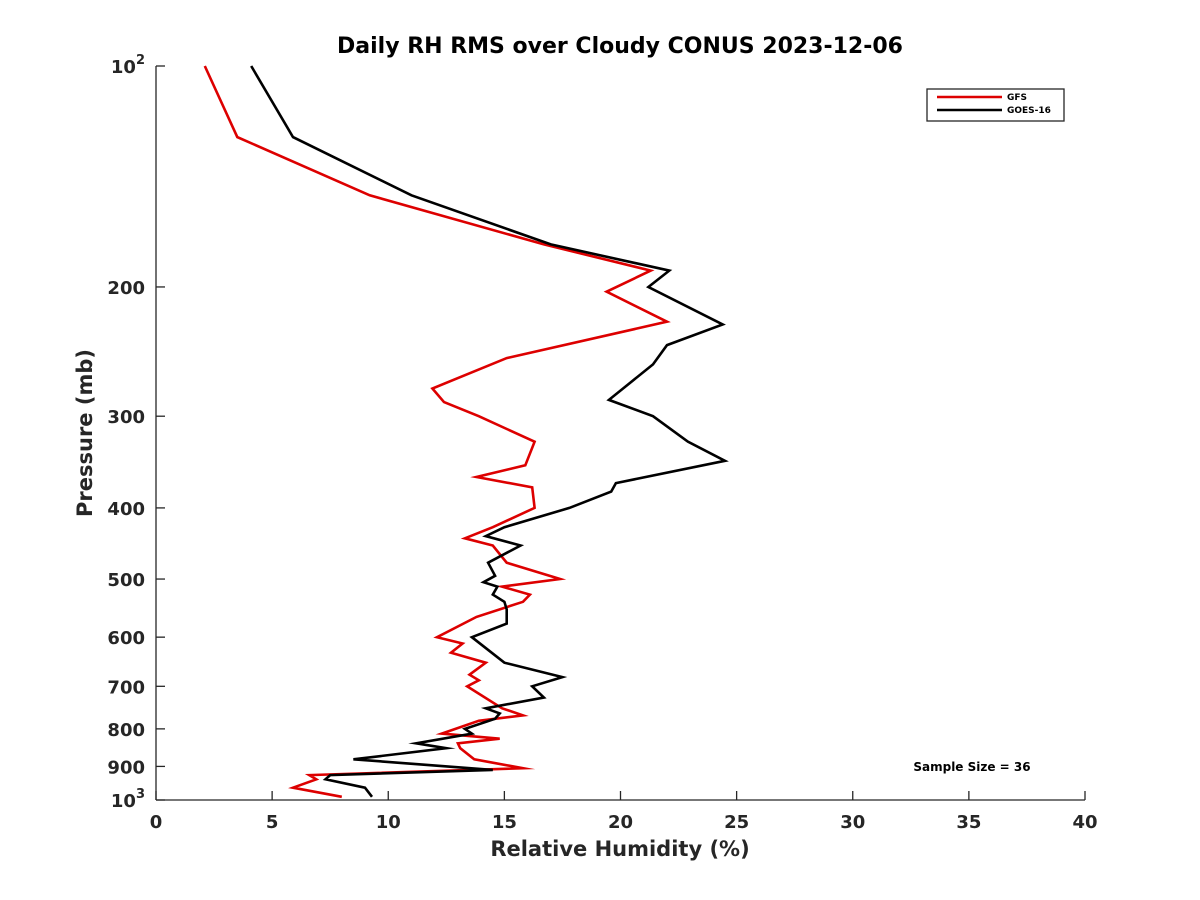 The height and width of the screenshot is (900, 1200). Describe the element at coordinates (126, 730) in the screenshot. I see `y-tick-label: 800` at that location.